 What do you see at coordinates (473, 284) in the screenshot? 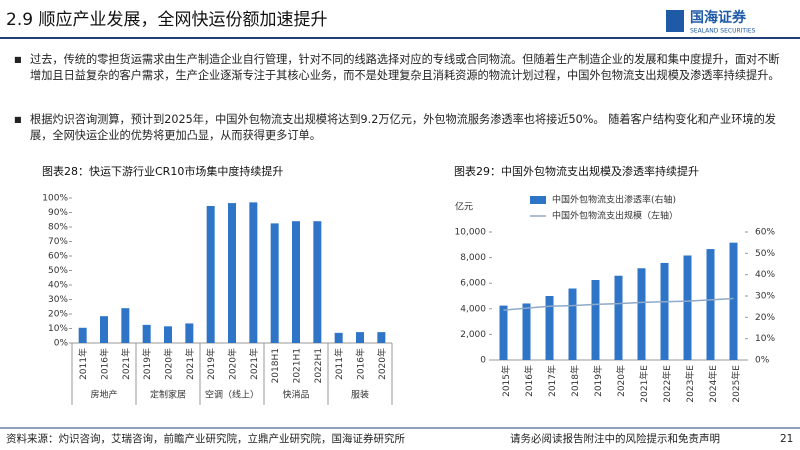
I see `y-tick-label: 6,000` at bounding box center [473, 284].